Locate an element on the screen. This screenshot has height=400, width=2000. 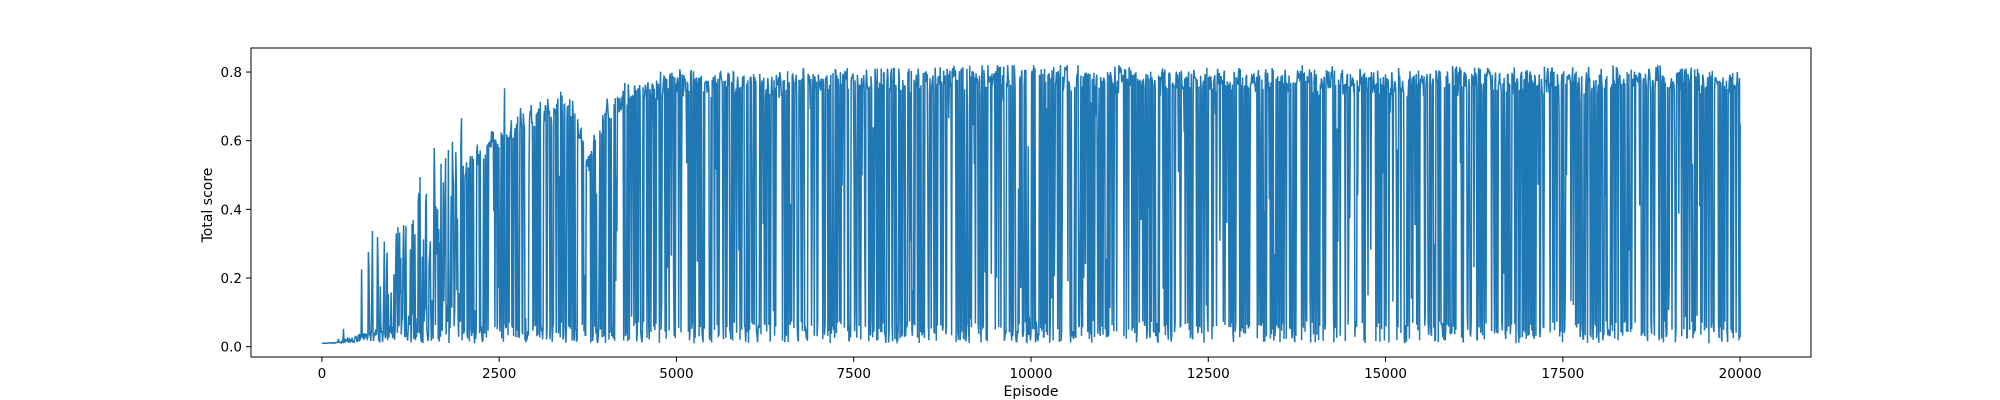
y-tick-label: 0.2 is located at coordinates (231, 279).